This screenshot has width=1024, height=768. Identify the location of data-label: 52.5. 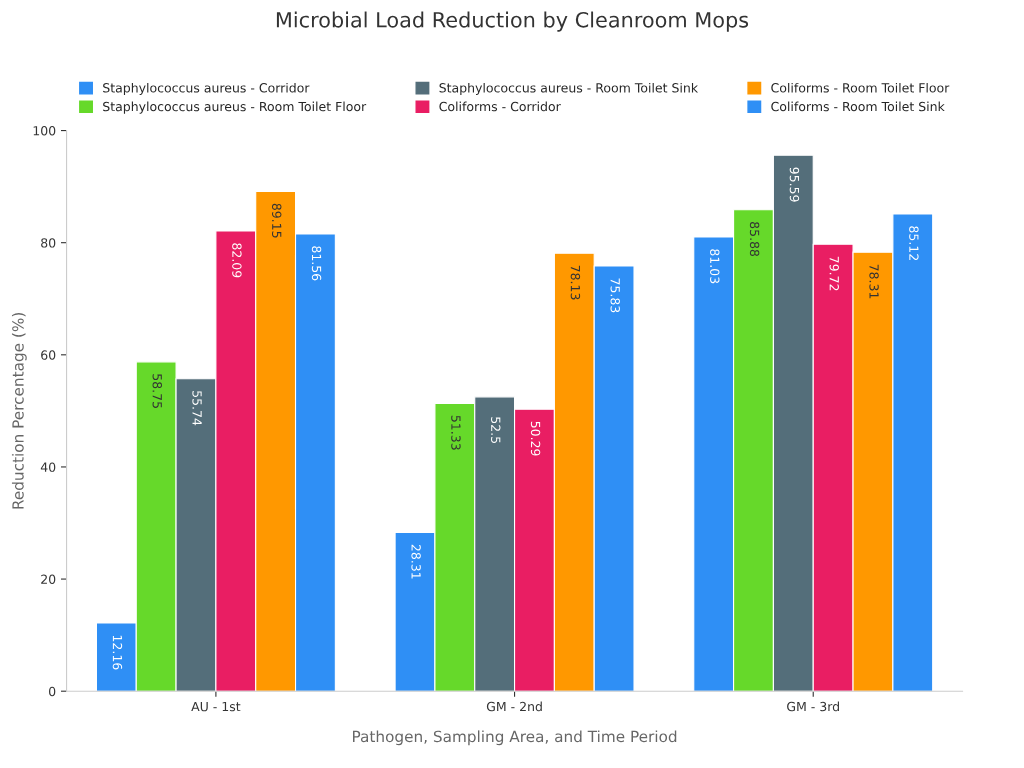
(496, 430).